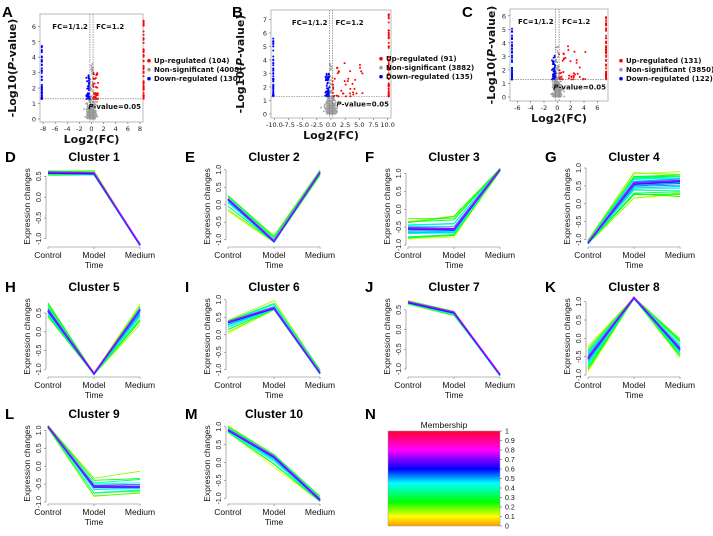 The image size is (713, 536). What do you see at coordinates (34, 27) in the screenshot?
I see `y-tick-label: 6` at bounding box center [34, 27].